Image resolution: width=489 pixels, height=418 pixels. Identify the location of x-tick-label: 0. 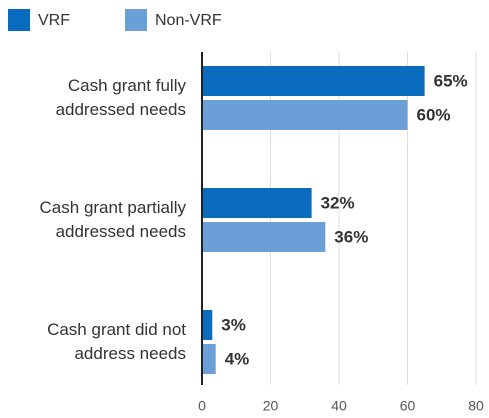
(202, 406).